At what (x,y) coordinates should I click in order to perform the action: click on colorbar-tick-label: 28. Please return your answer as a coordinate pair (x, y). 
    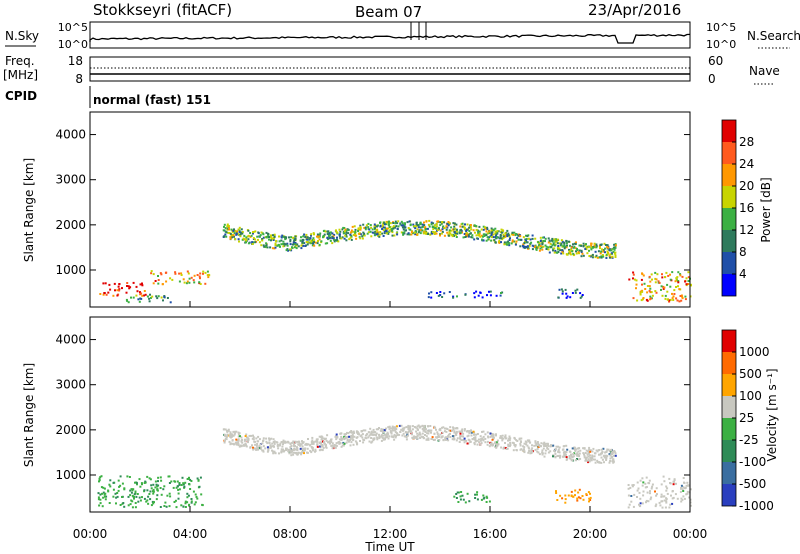
    Looking at the image, I should click on (746, 142).